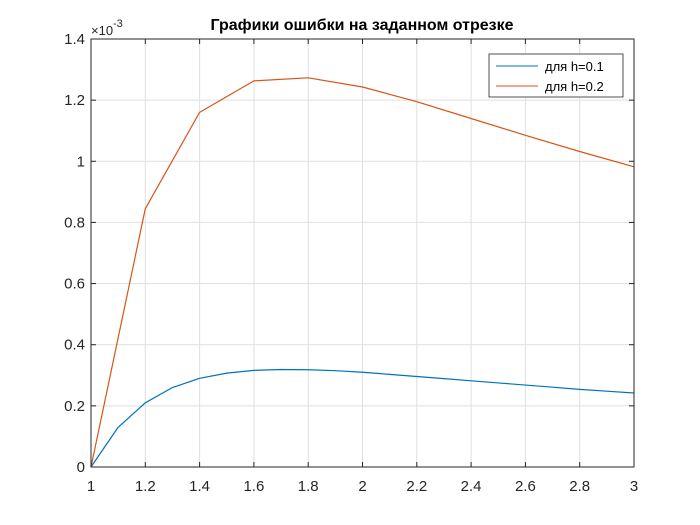  Describe the element at coordinates (525, 486) in the screenshot. I see `x-tick-label: 2.6` at that location.